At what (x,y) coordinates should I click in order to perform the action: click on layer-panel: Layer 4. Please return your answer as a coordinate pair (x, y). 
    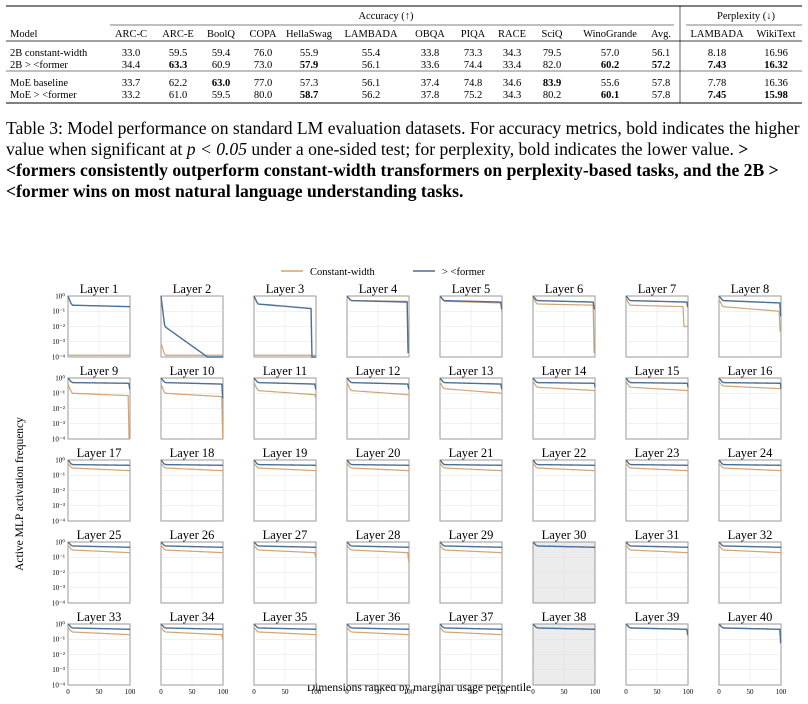
    Looking at the image, I should click on (378, 320).